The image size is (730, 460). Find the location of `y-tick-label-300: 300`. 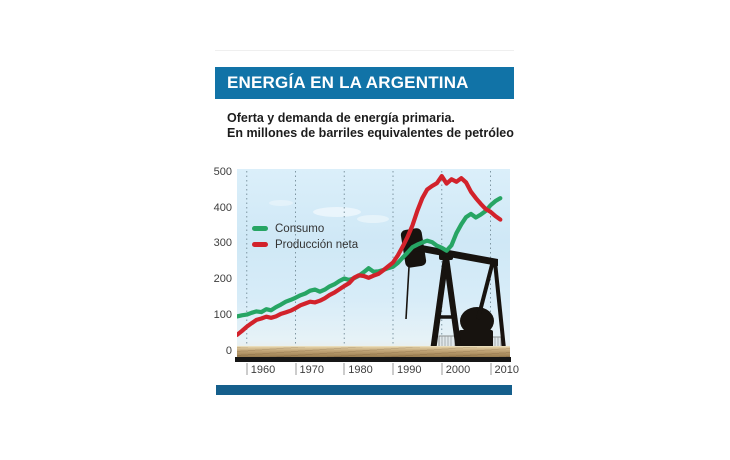

y-tick-label-300: 300 is located at coordinates (222, 243).